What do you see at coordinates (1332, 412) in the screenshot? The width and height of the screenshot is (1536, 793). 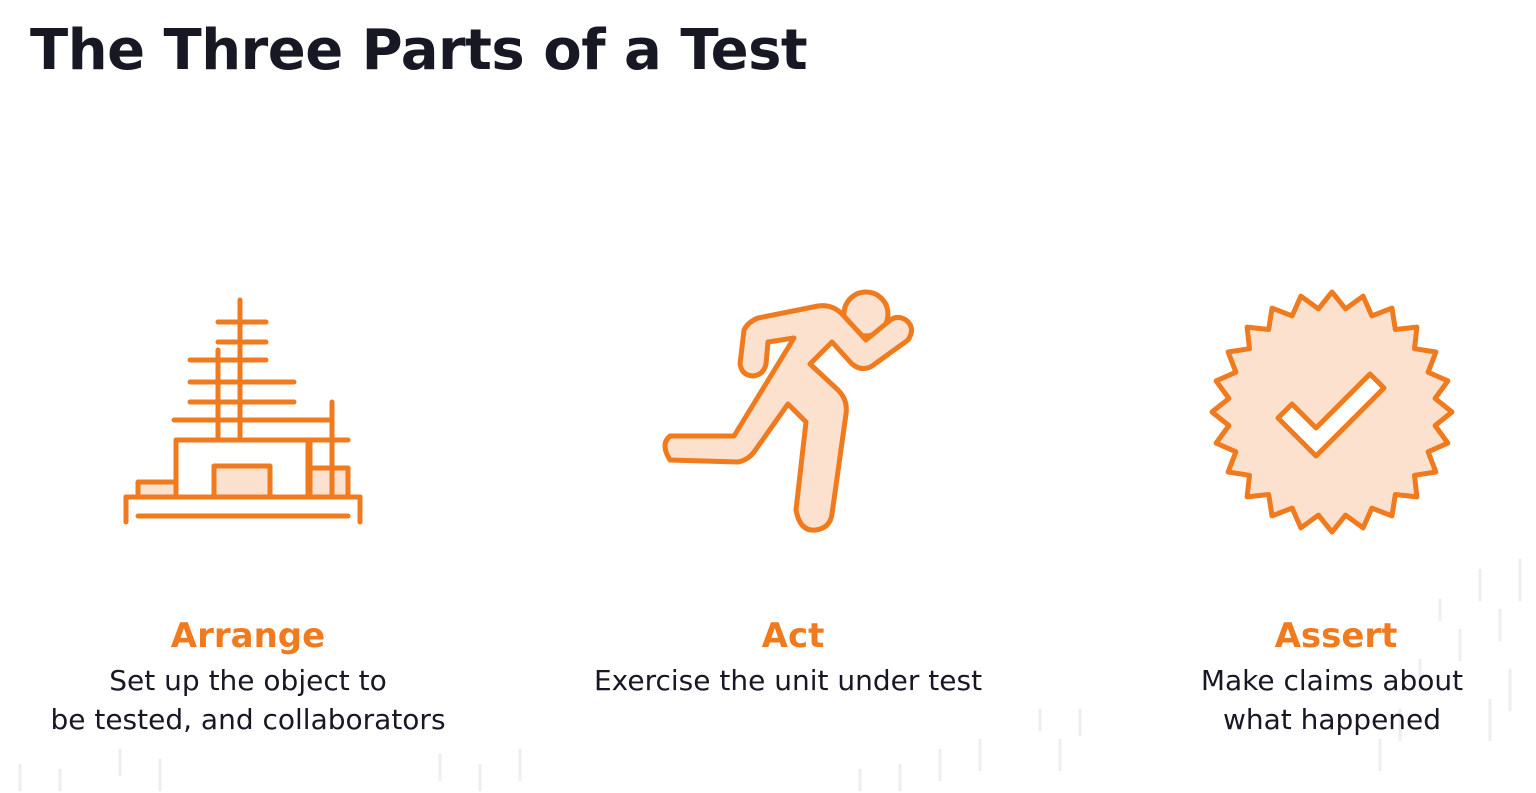 I see `checkmark-badge-icon` at bounding box center [1332, 412].